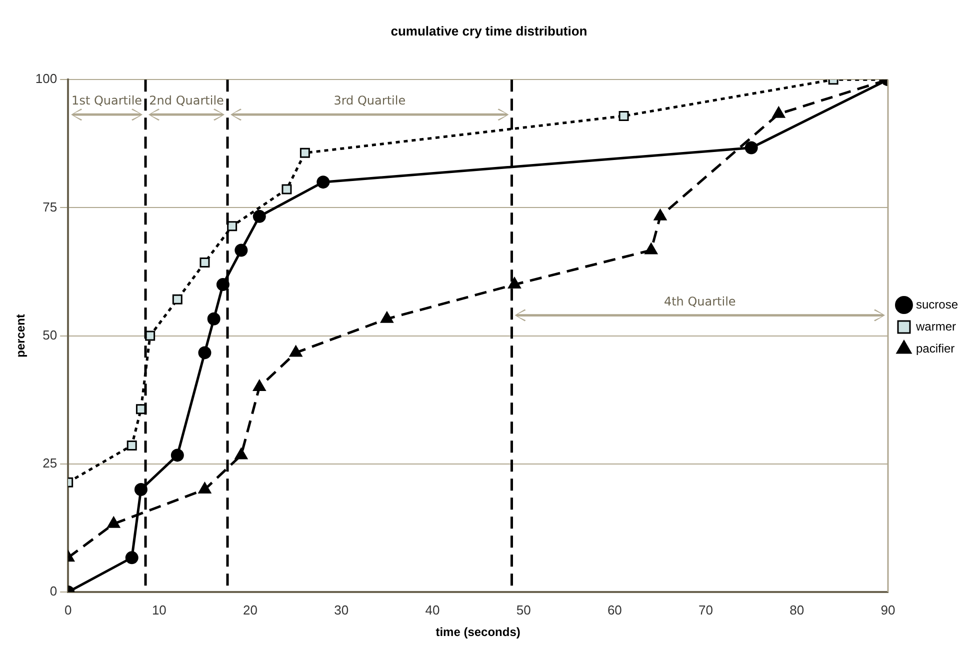 The image size is (978, 654). What do you see at coordinates (797, 610) in the screenshot?
I see `x-tick-label: 80` at bounding box center [797, 610].